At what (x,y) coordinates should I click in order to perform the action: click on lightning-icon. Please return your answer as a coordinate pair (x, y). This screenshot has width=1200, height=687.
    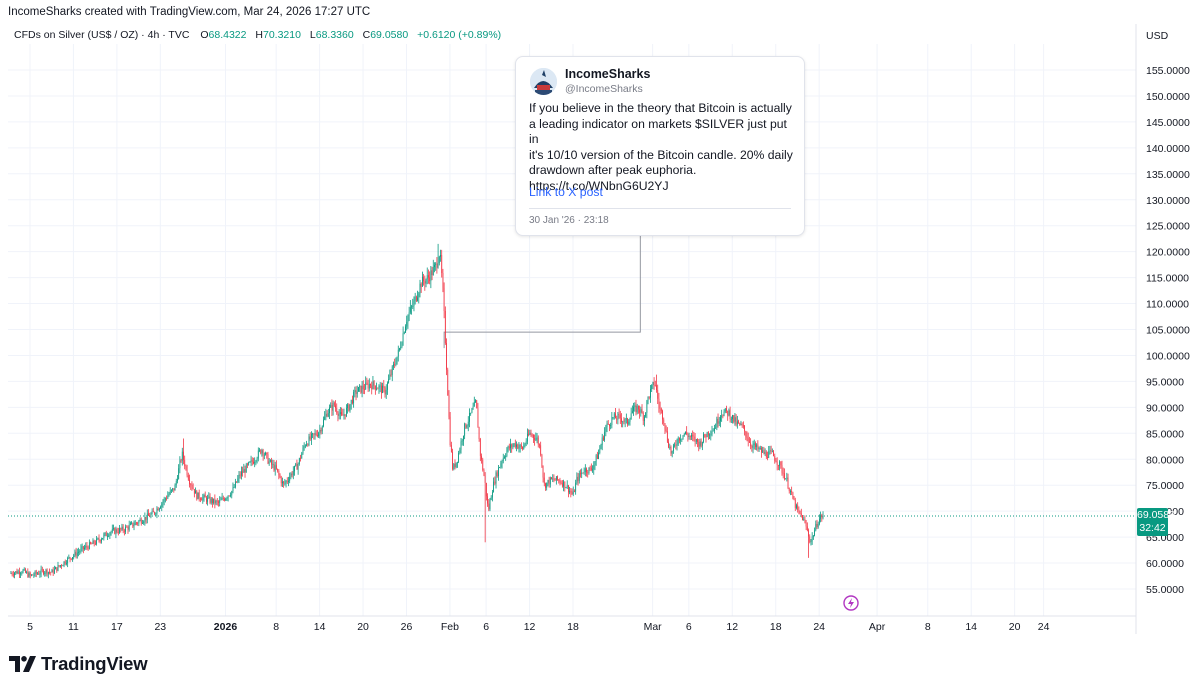
    Looking at the image, I should click on (851, 603).